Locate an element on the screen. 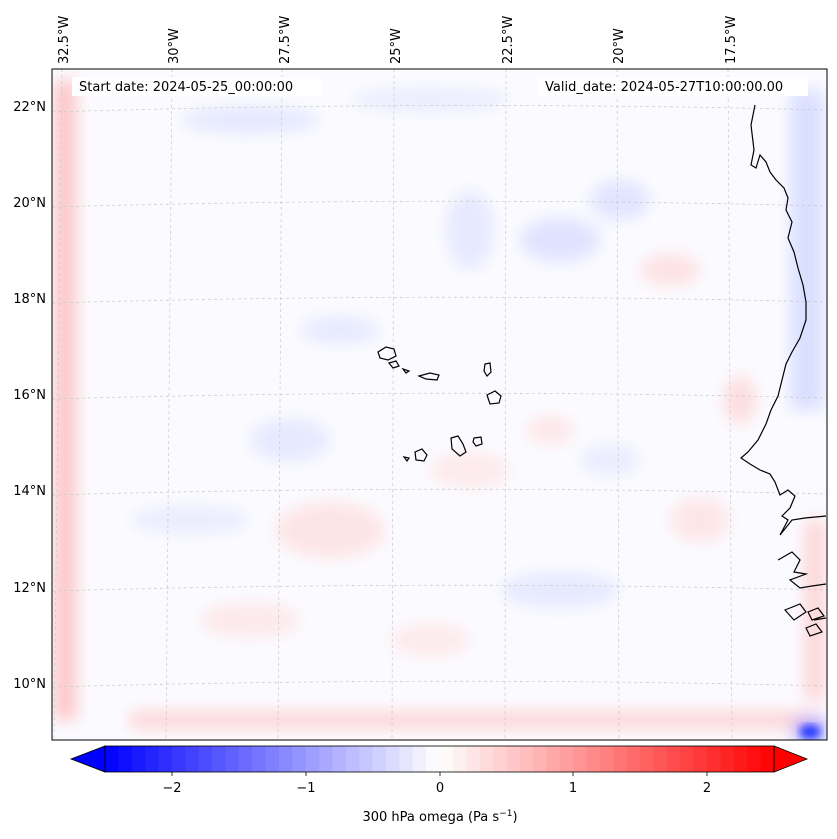 This screenshot has width=837, height=839. colorbar-tick-1: 1 is located at coordinates (573, 788).